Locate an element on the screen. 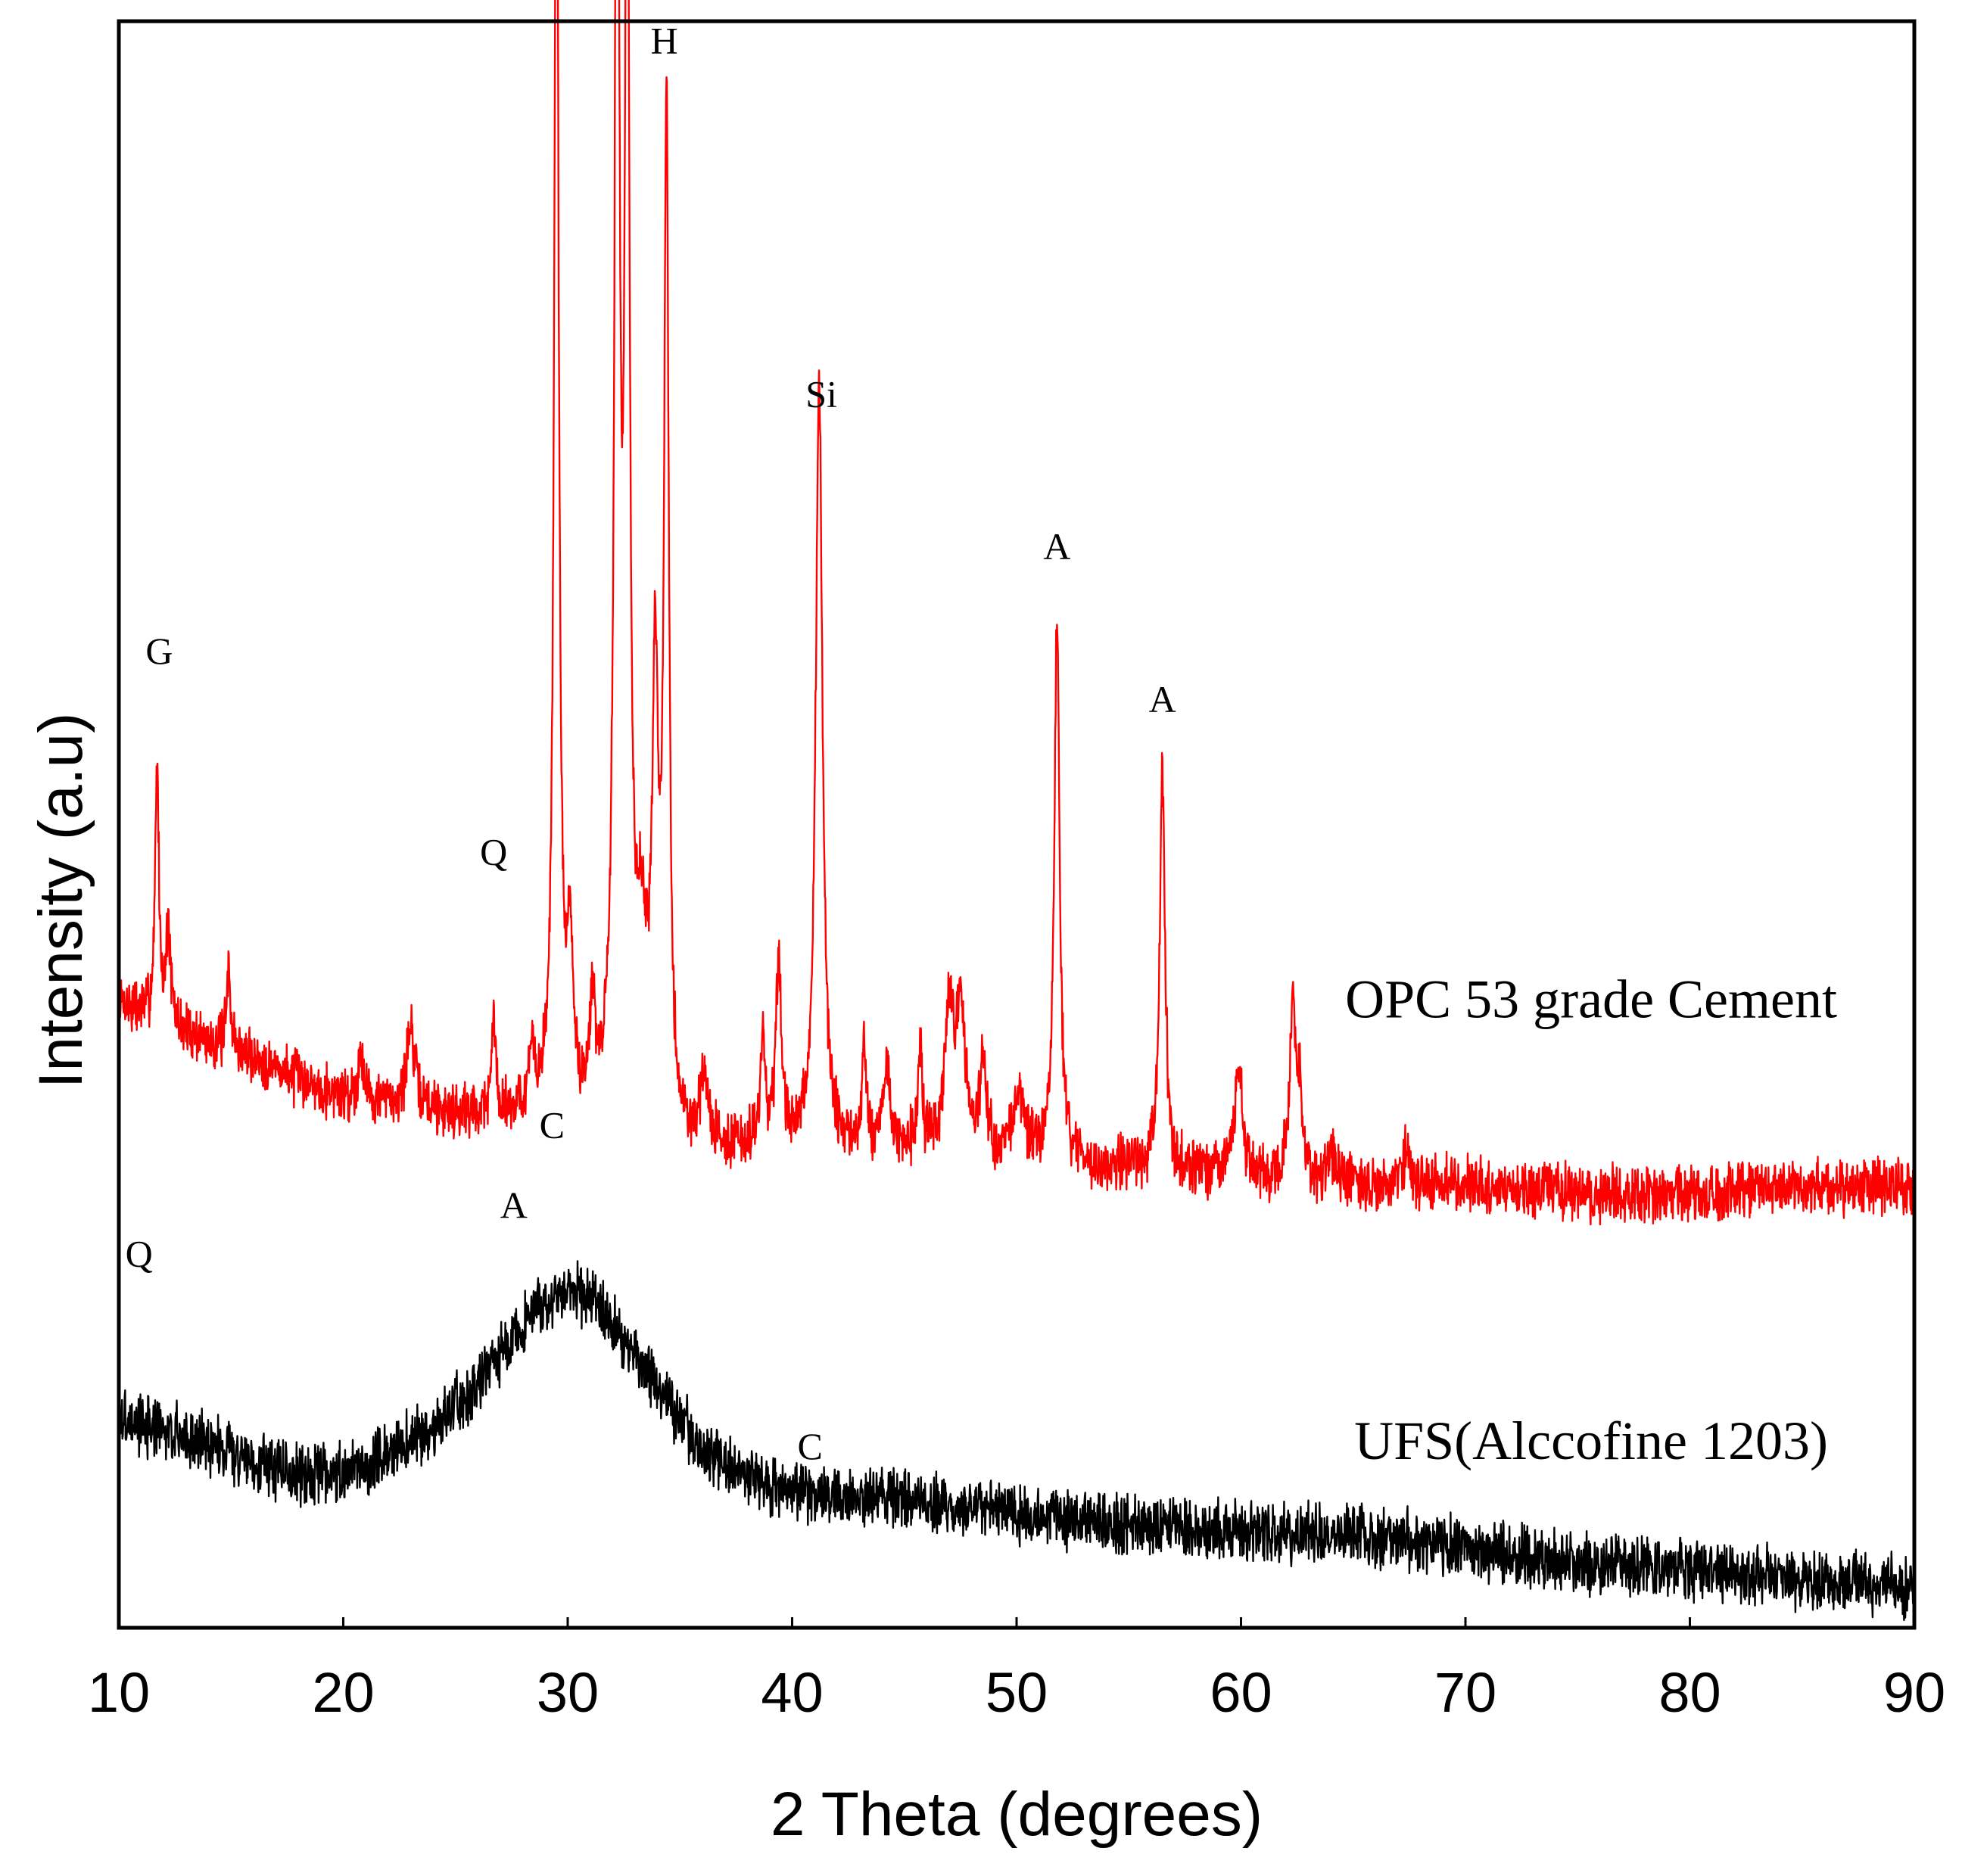 This screenshot has height=1876, width=1962. x-axis: 10 20 30 40 50 60 70 80 90 is located at coordinates (1016, 1670).